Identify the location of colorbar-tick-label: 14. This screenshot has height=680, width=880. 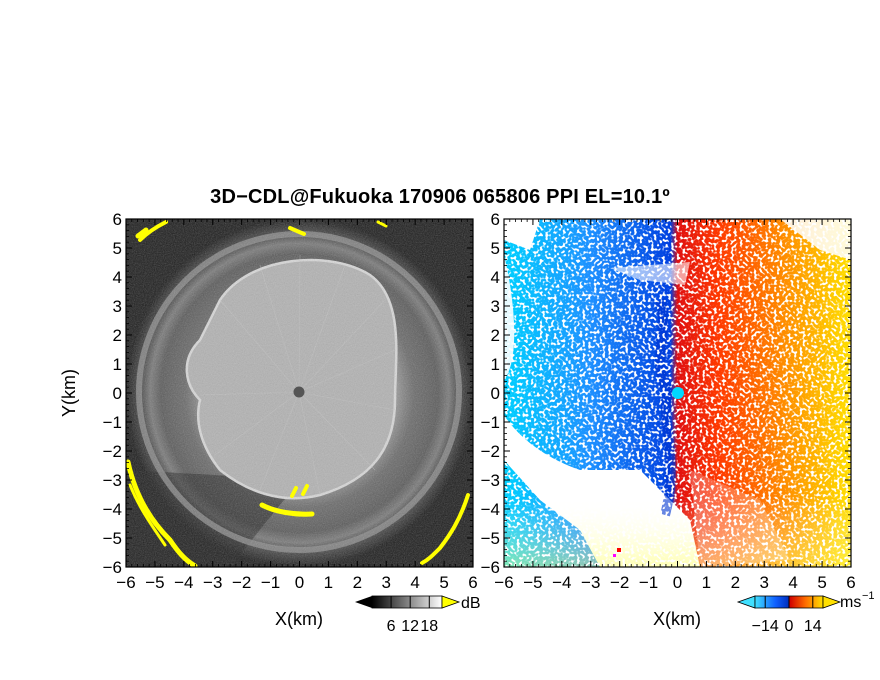
(813, 626).